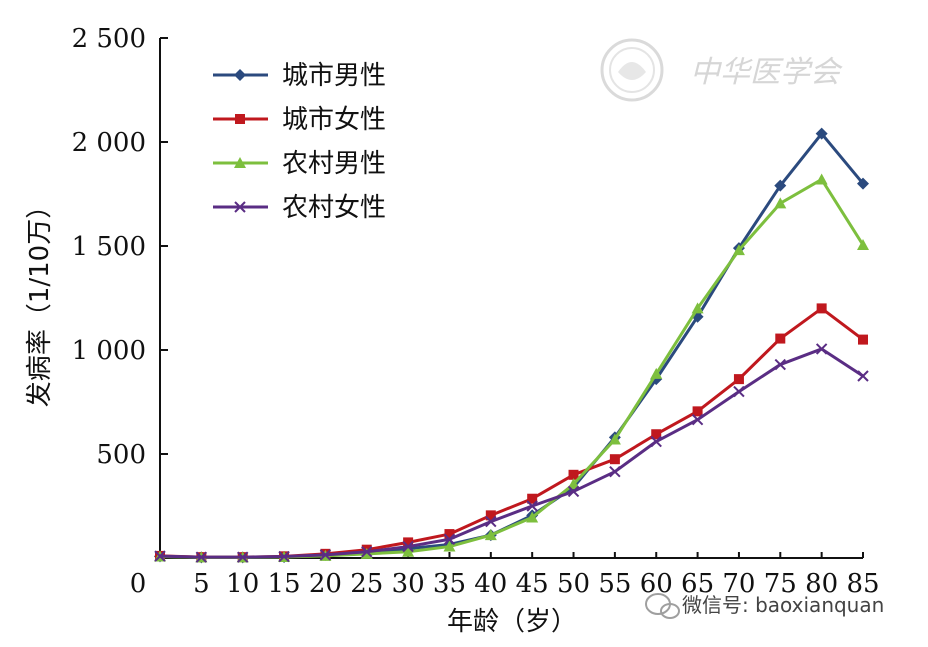  I want to click on x-tick-label: 70, so click(738, 584).